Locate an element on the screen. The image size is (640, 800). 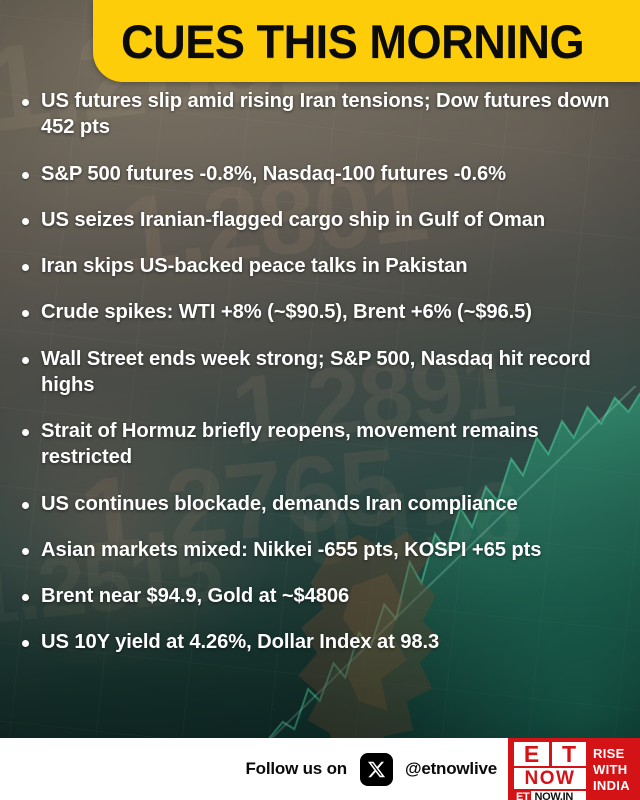
header-banner: CUES THIS MORNING is located at coordinates (366, 41).